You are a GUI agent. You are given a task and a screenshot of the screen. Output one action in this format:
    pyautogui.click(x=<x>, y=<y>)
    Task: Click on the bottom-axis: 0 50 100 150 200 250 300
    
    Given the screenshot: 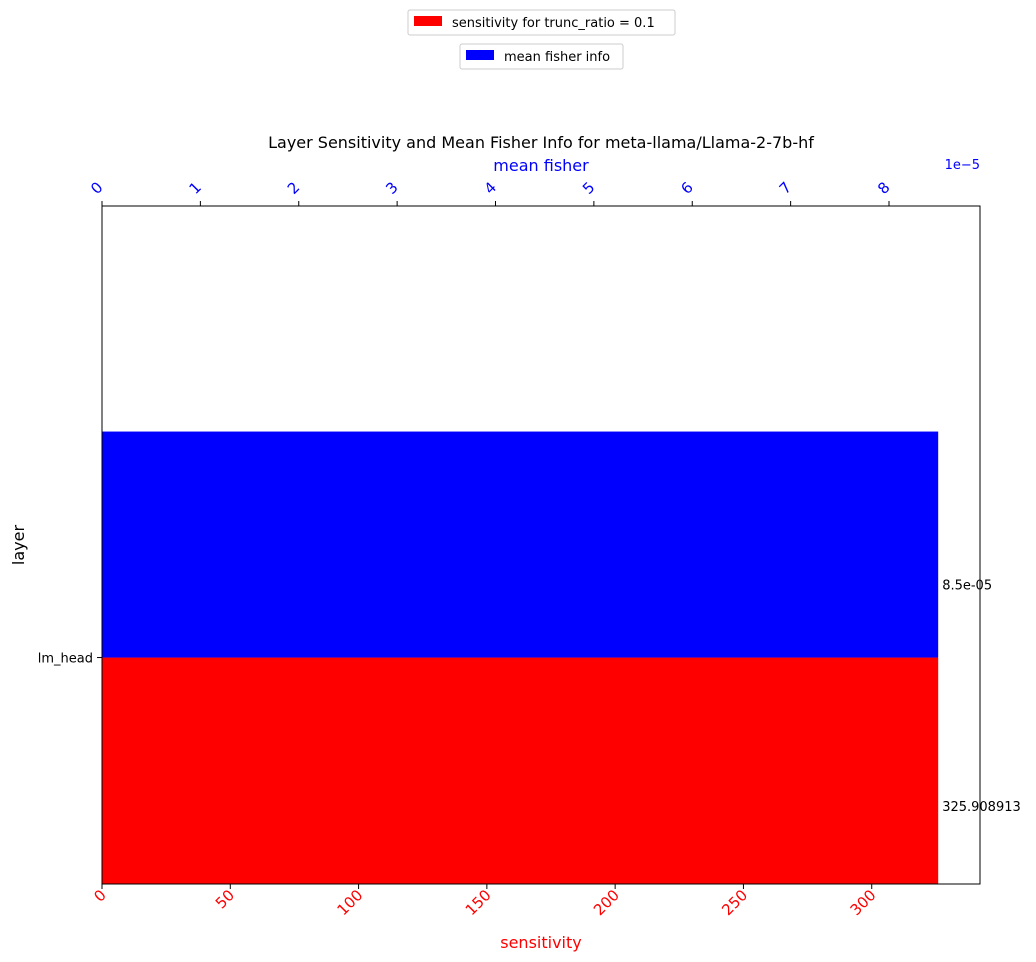 What is the action you would take?
    pyautogui.click(x=485, y=901)
    